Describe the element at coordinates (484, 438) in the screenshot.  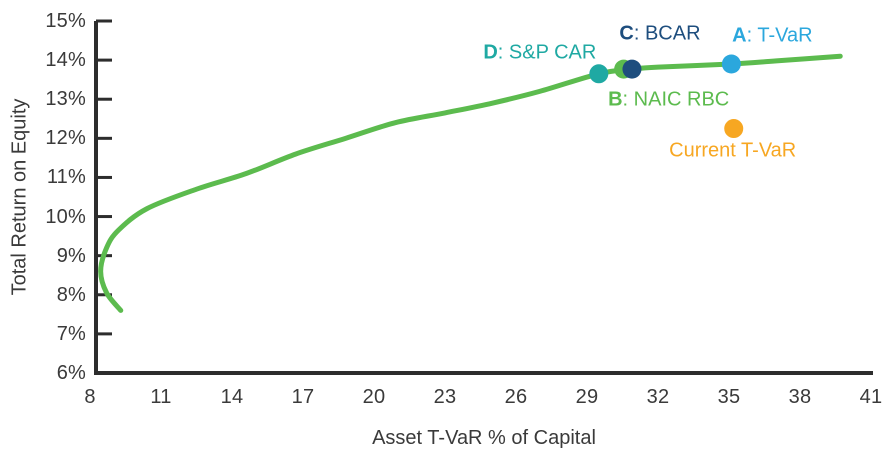
I see `x-axis-title: Asset T-VaR % of Capital` at that location.